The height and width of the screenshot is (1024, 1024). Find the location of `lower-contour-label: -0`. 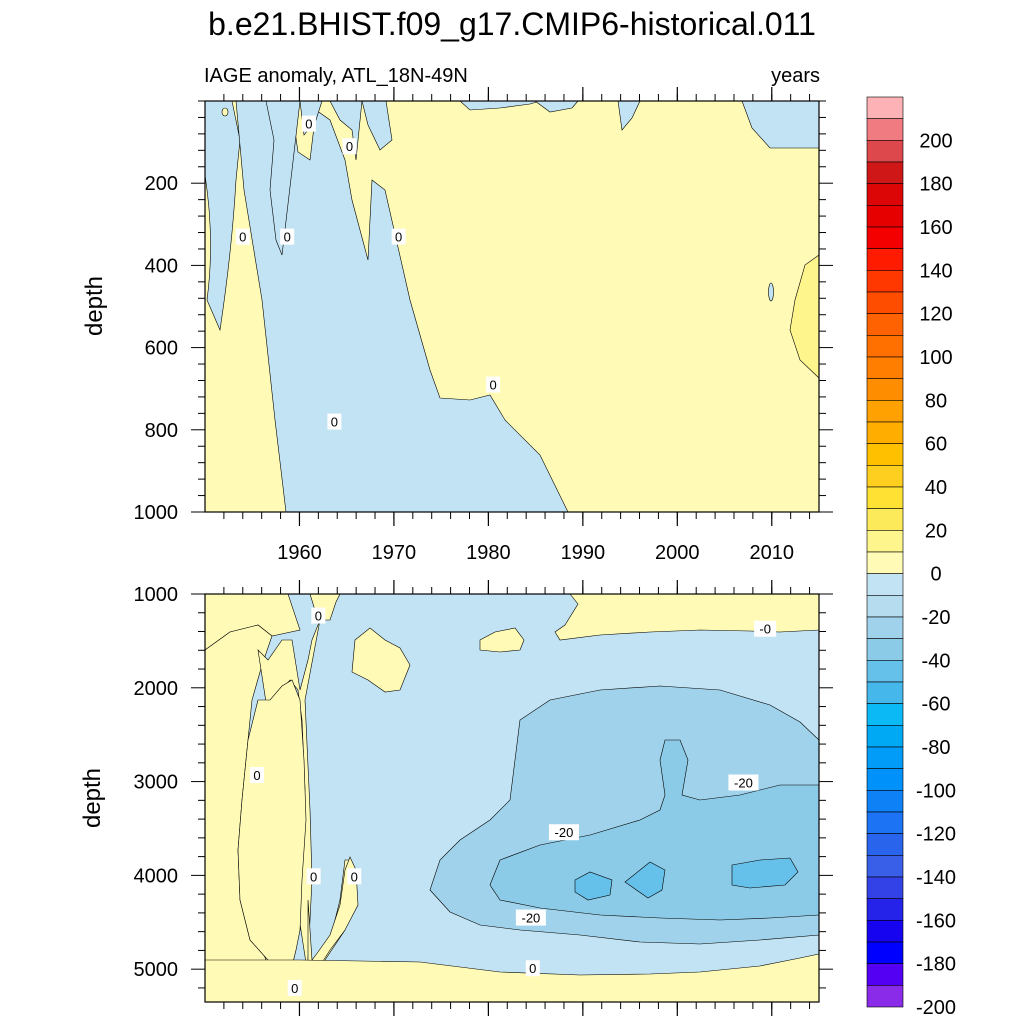

lower-contour-label: -0 is located at coordinates (765, 629).